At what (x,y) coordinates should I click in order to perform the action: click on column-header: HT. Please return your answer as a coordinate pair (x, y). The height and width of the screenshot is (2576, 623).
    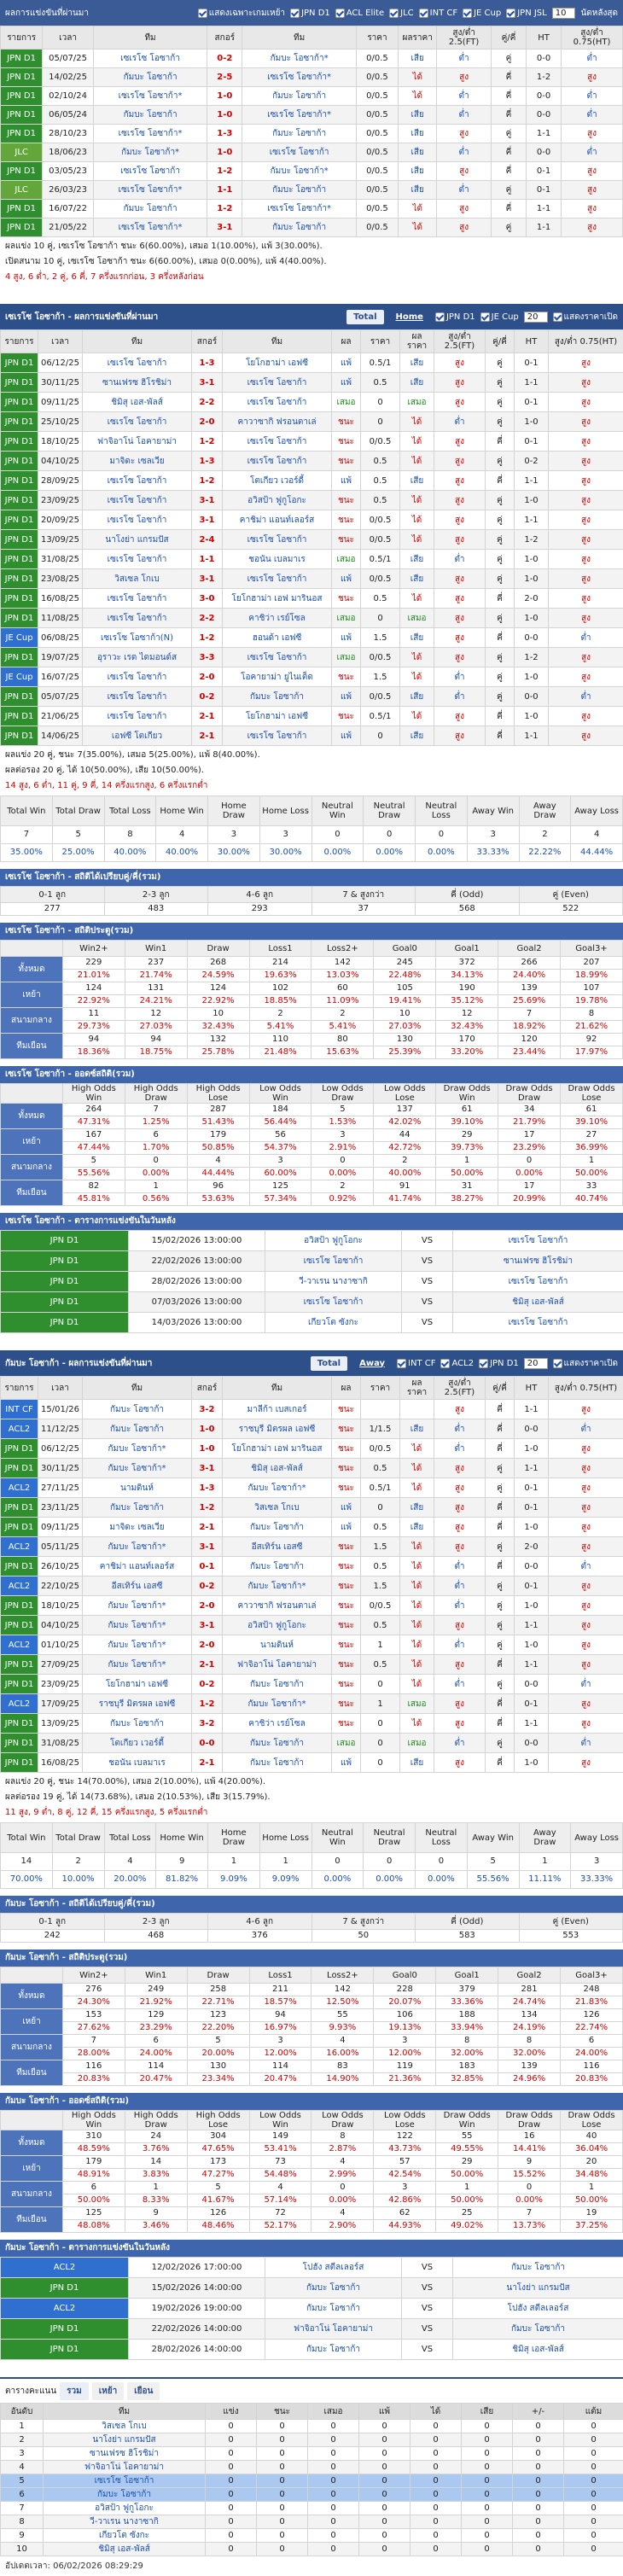
    Looking at the image, I should click on (532, 341).